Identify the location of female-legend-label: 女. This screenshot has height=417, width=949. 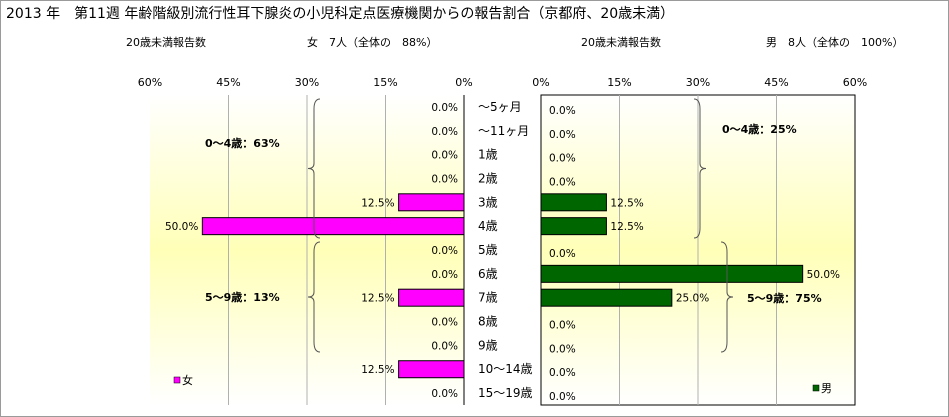
(187, 380).